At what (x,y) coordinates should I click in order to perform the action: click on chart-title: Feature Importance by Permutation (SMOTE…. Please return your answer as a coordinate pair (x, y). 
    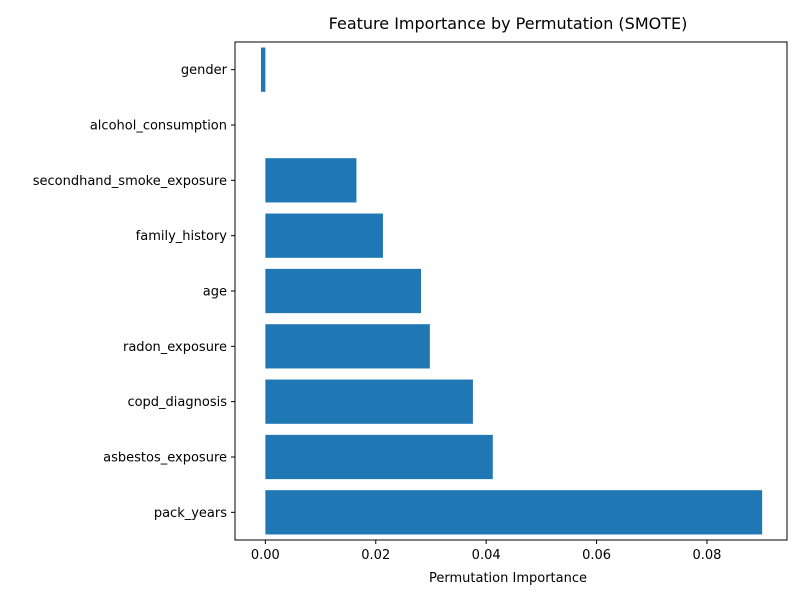
    Looking at the image, I should click on (508, 23).